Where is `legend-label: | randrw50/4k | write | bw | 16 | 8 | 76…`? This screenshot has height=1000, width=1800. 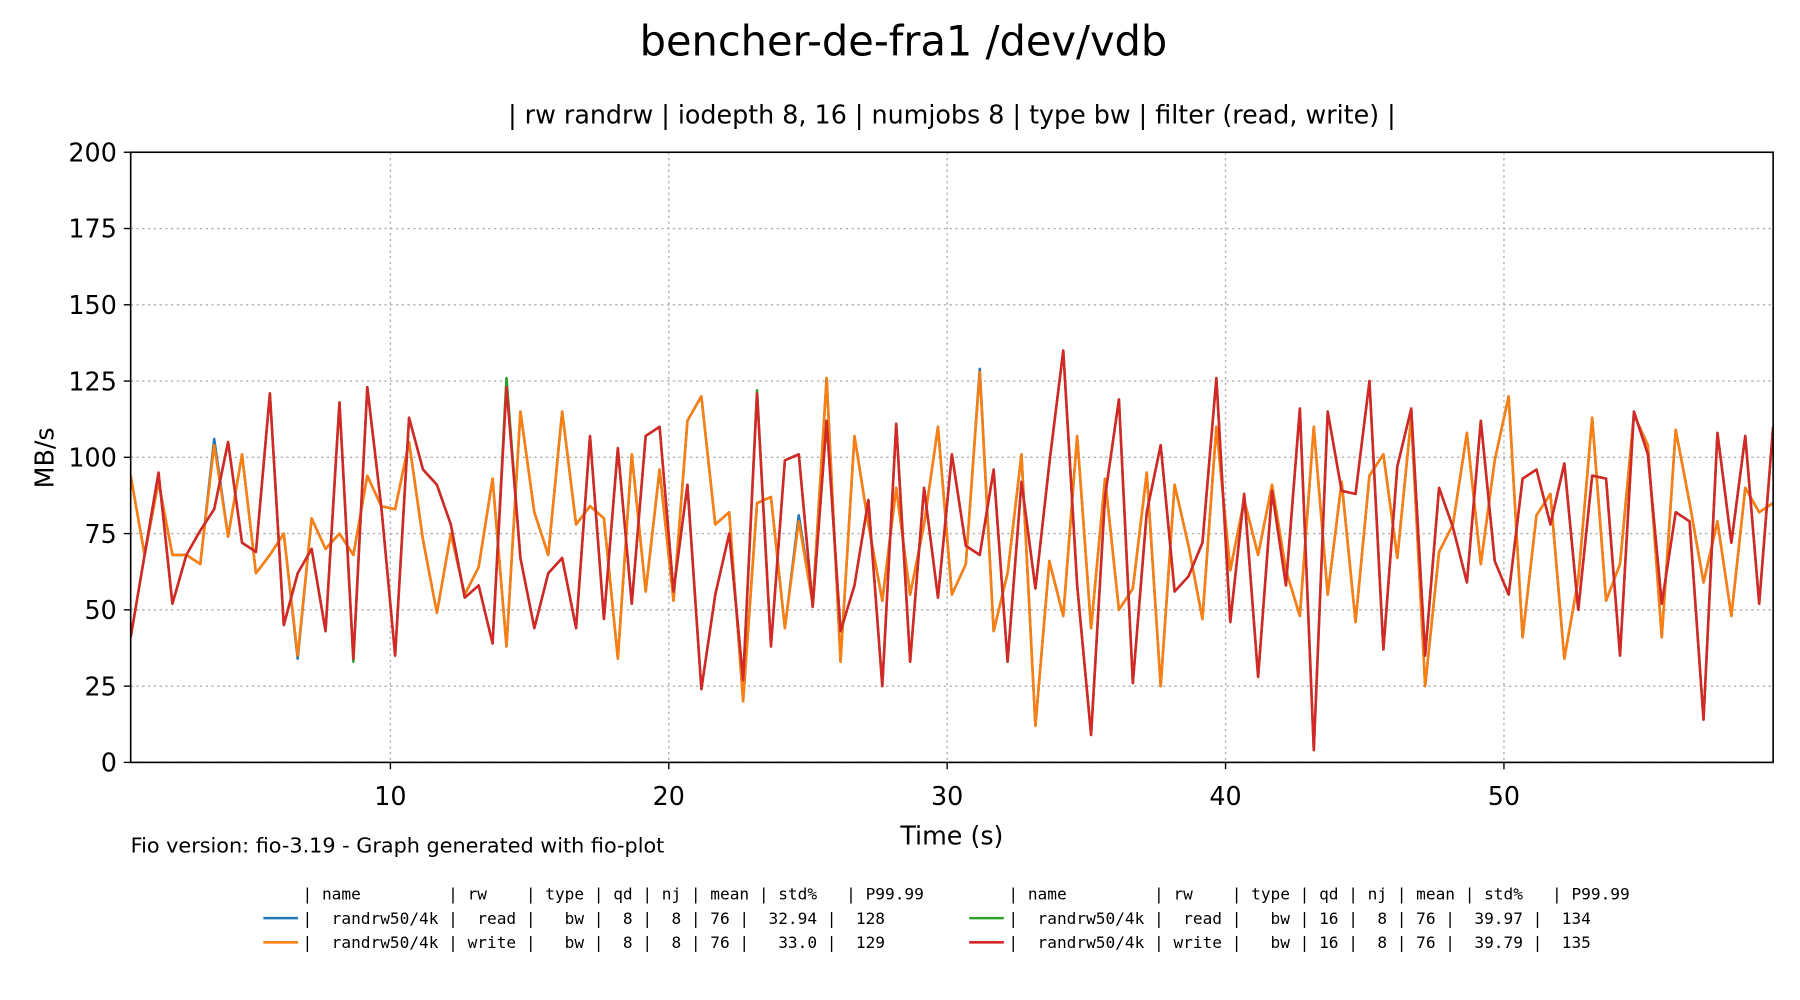
legend-label: | randrw50/4k | write | bw | 16 | 8 | 76… is located at coordinates (1299, 942).